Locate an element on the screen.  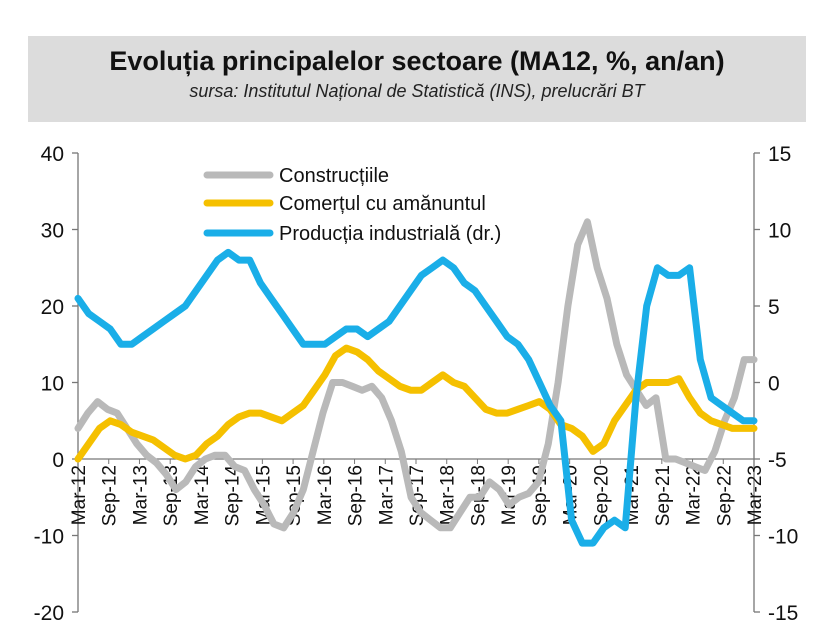
y-tick-label-left: 30 is located at coordinates (52, 231).